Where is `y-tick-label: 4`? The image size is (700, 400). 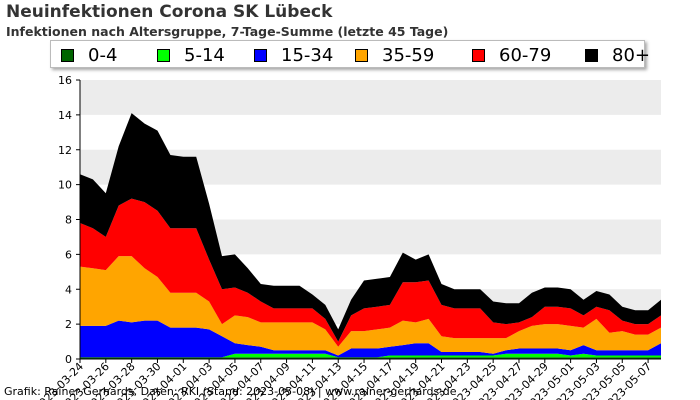
y-tick-label: 4 is located at coordinates (68, 289).